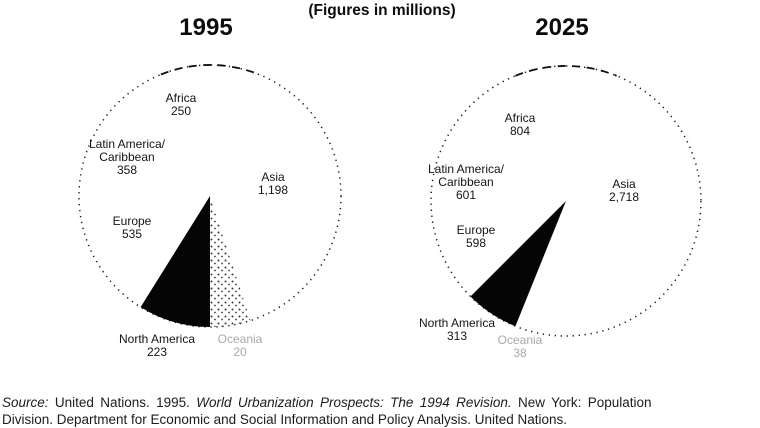 The height and width of the screenshot is (428, 760). Describe the element at coordinates (240, 352) in the screenshot. I see `slice-value: 20` at that location.